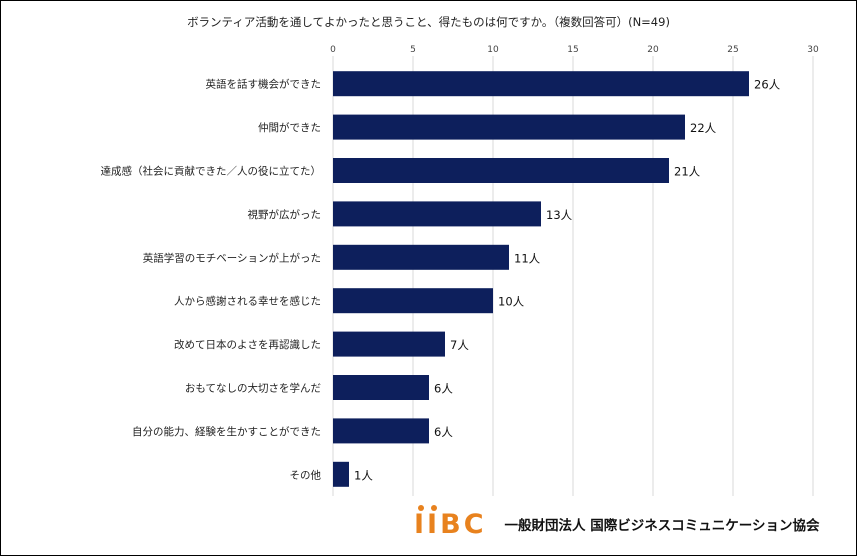 Image resolution: width=857 pixels, height=556 pixels. What do you see at coordinates (211, 171) in the screenshot?
I see `category-label: 達成感（社会に貢献できた／人の役に立てた）` at bounding box center [211, 171].